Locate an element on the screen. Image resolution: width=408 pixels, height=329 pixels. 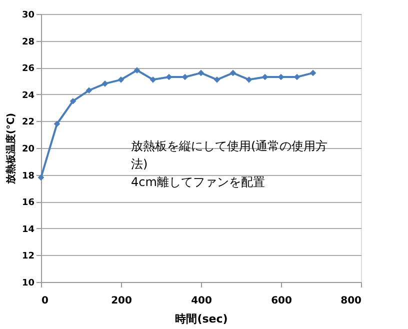
y-tick-label: 28 is located at coordinates (28, 42).